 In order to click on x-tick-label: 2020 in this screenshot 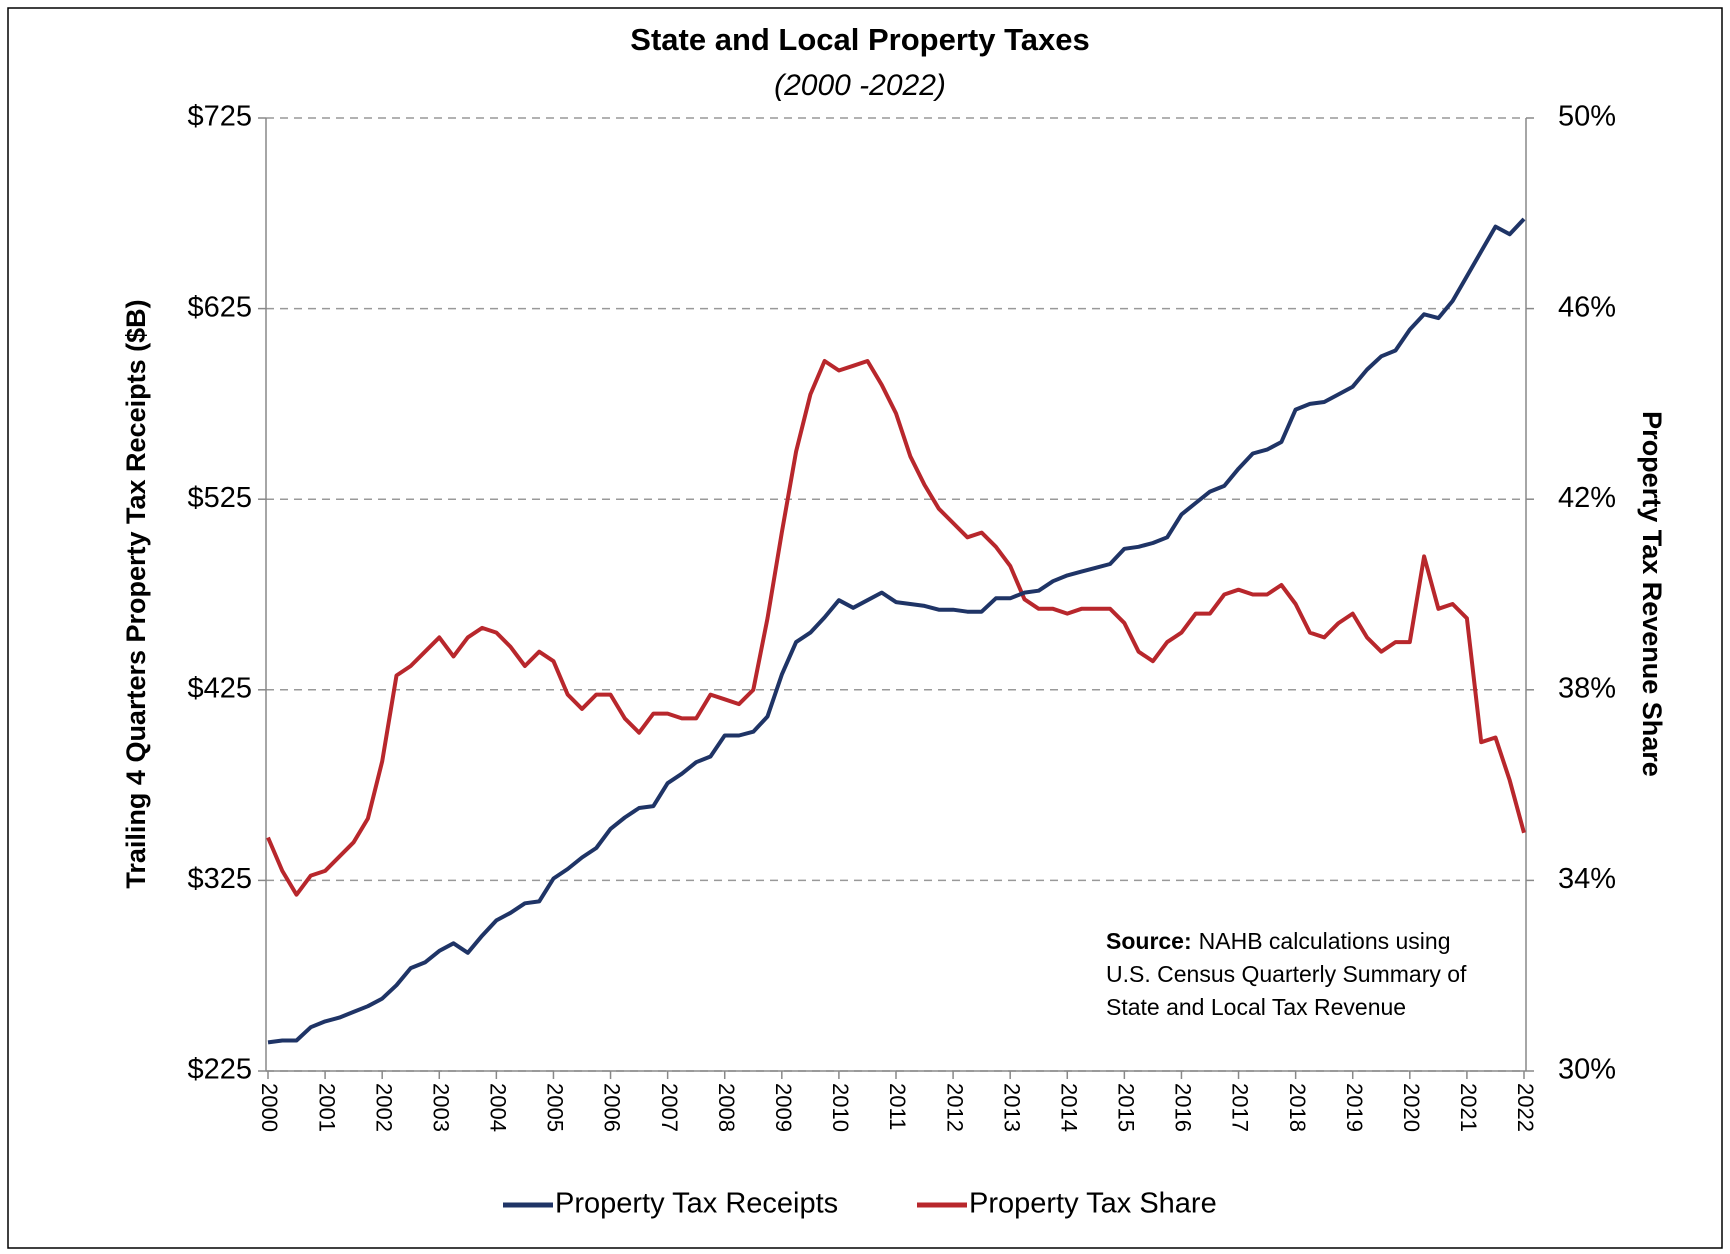, I will do `click(1411, 1107)`.